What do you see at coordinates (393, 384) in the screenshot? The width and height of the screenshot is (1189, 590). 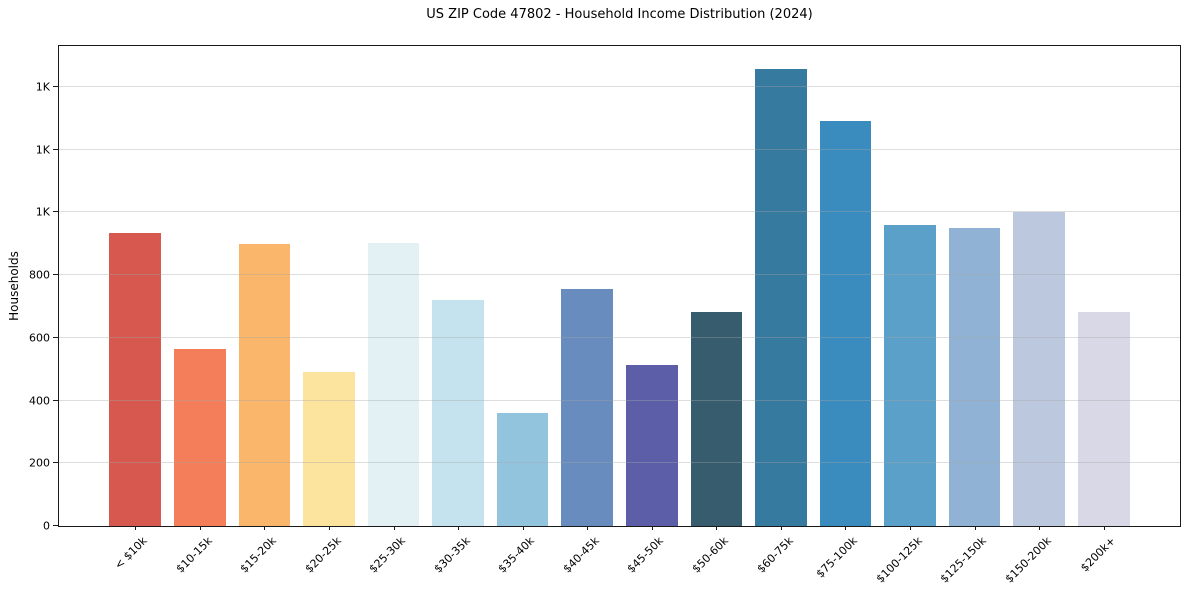 I see `bar-$25-30k` at bounding box center [393, 384].